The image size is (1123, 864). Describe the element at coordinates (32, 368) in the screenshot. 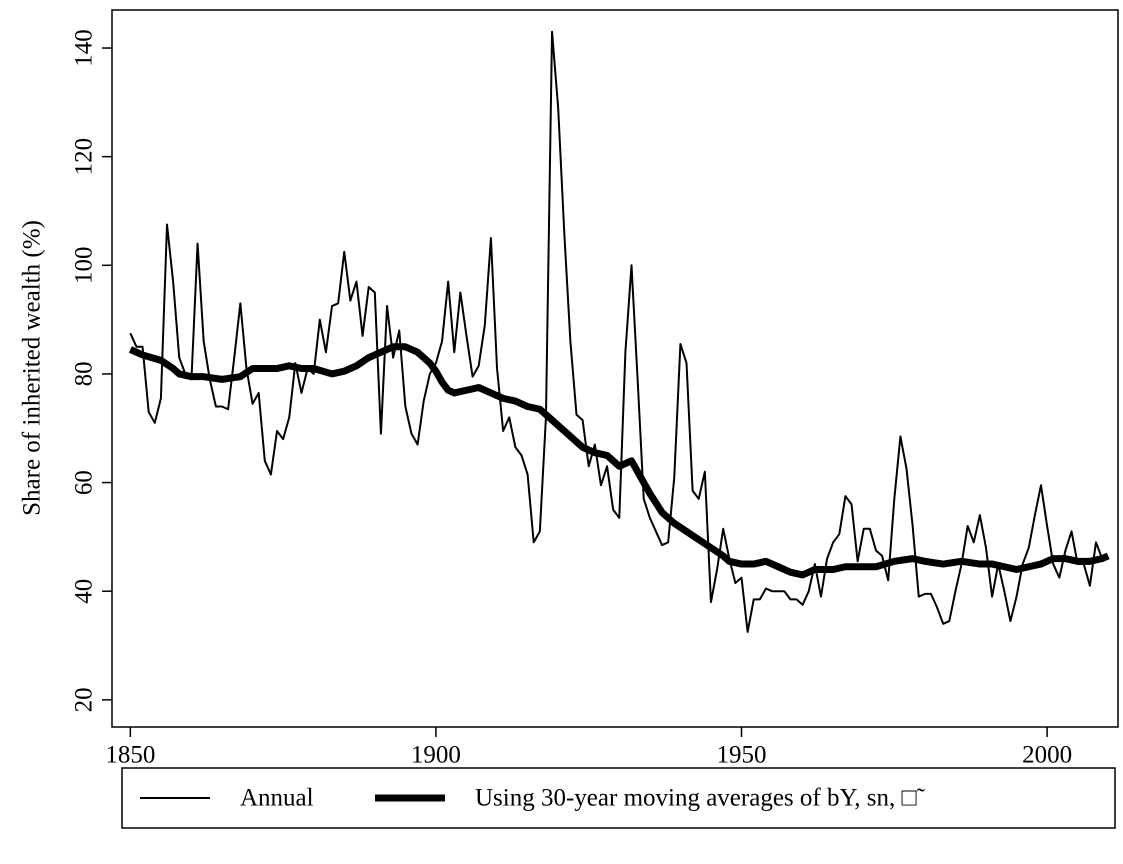

I see `y-axis-label: Share of inherited wealth (%)` at that location.